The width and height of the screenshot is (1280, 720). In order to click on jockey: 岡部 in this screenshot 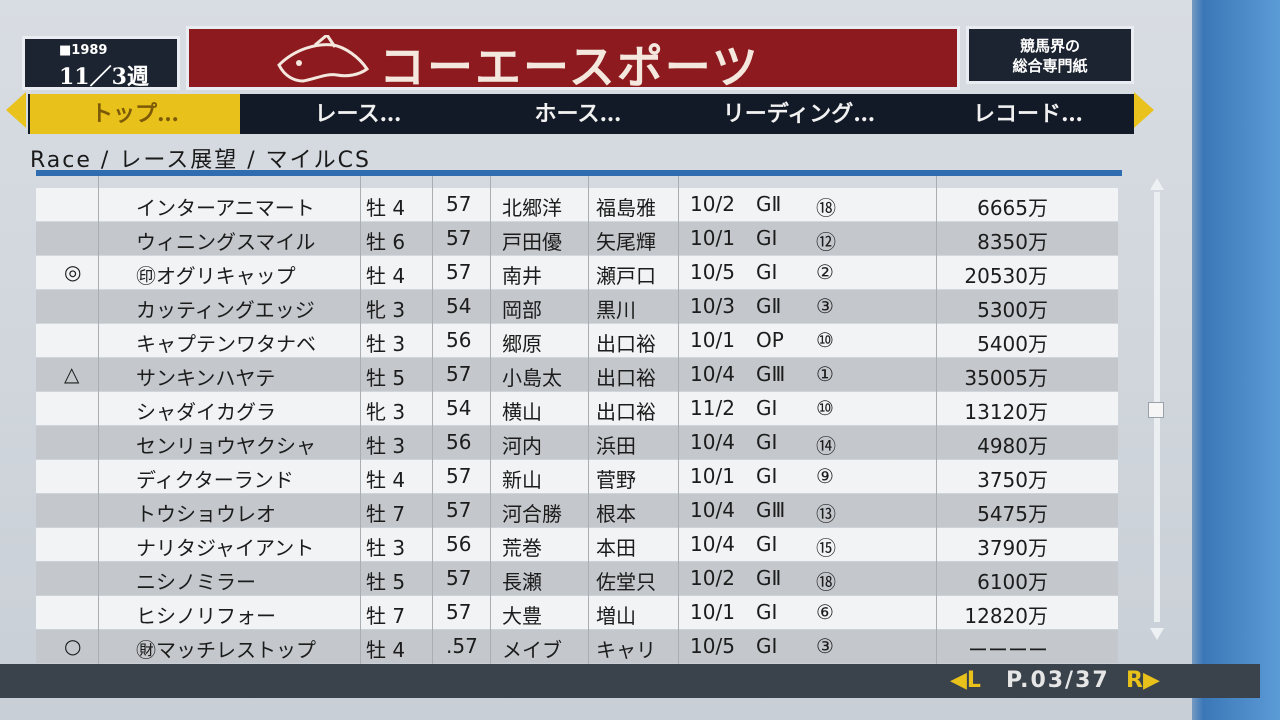, I will do `click(522, 310)`.